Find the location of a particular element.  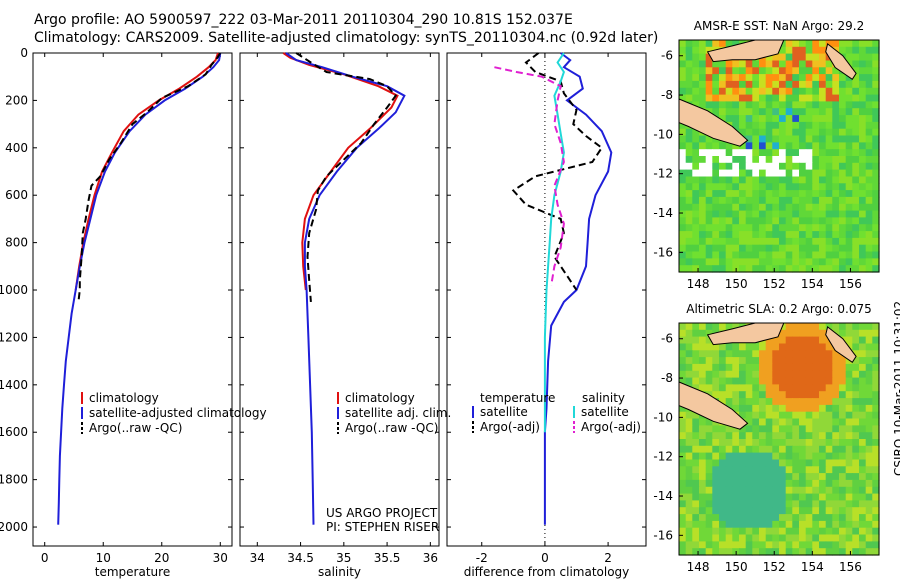

landmass is located at coordinates (745, 51).